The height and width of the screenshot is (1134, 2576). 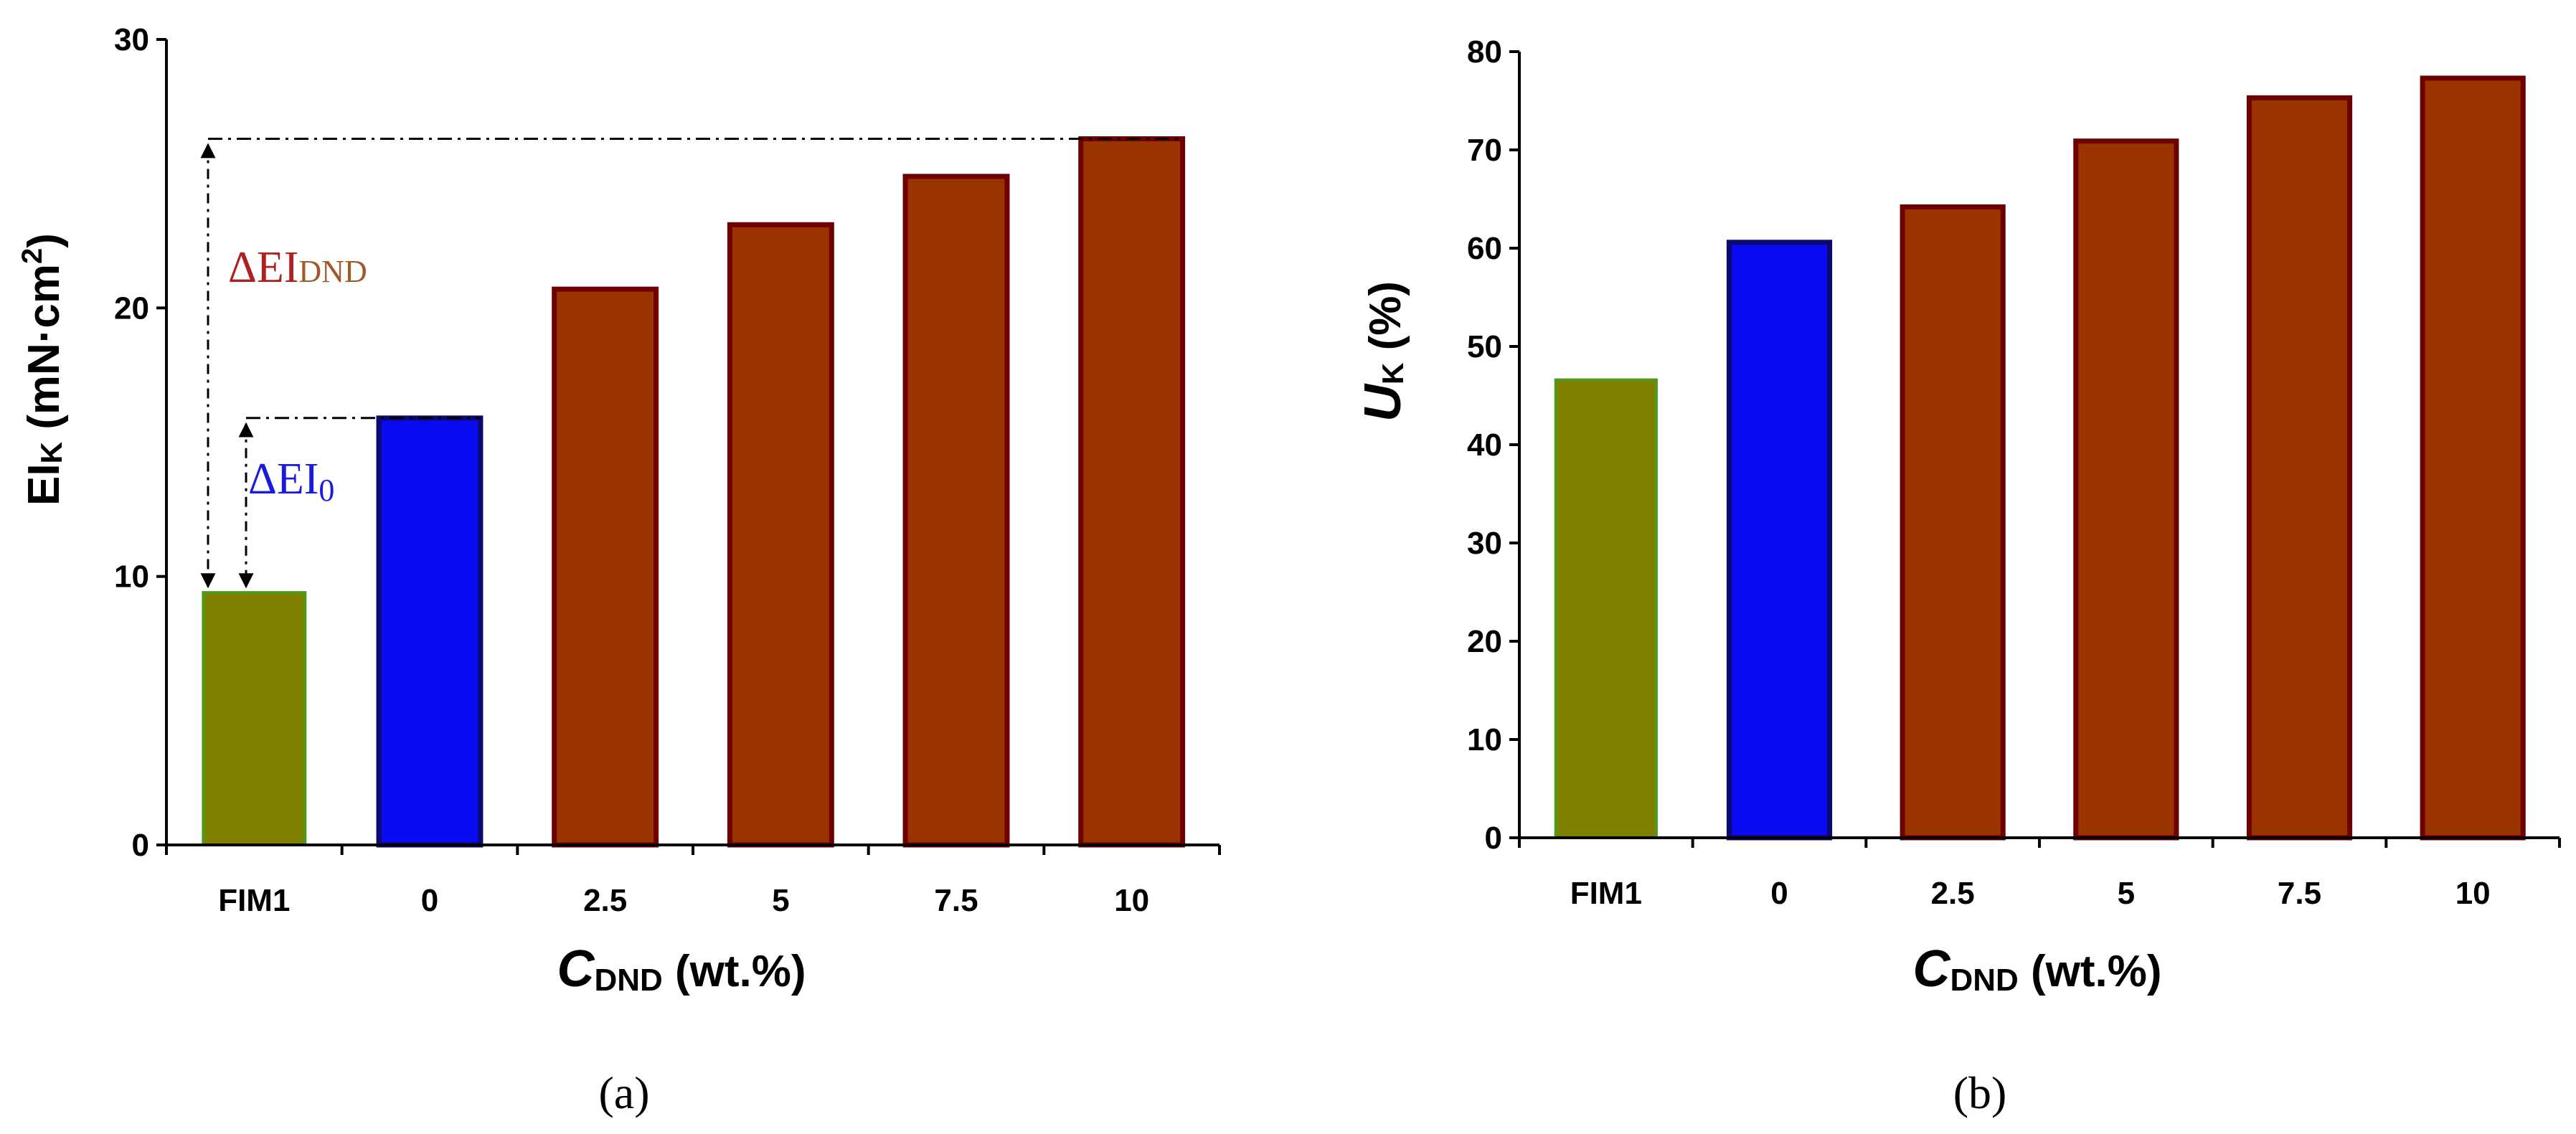 What do you see at coordinates (1484, 445) in the screenshot?
I see `panel-b-y-tick-label: 40` at bounding box center [1484, 445].